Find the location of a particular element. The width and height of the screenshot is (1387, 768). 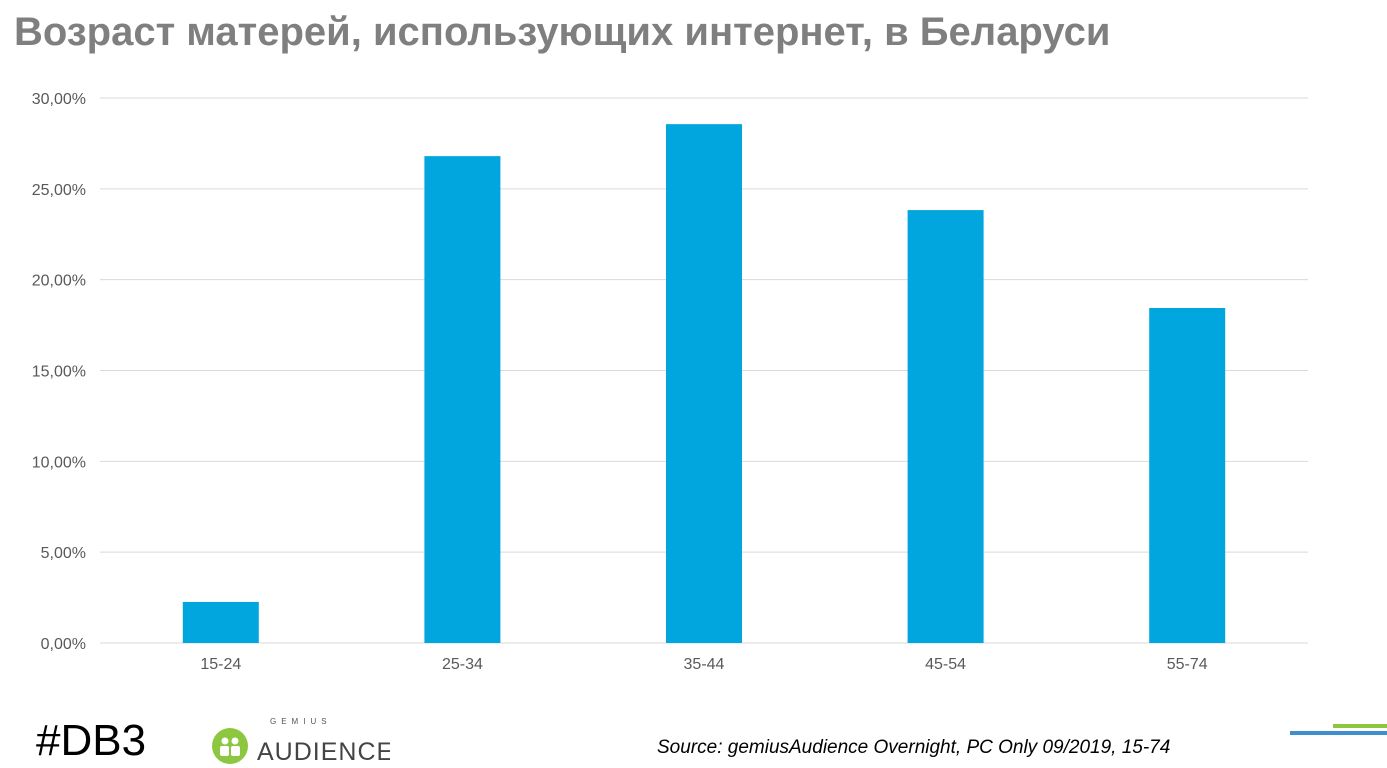

decorative-blue-line is located at coordinates (1338, 733).